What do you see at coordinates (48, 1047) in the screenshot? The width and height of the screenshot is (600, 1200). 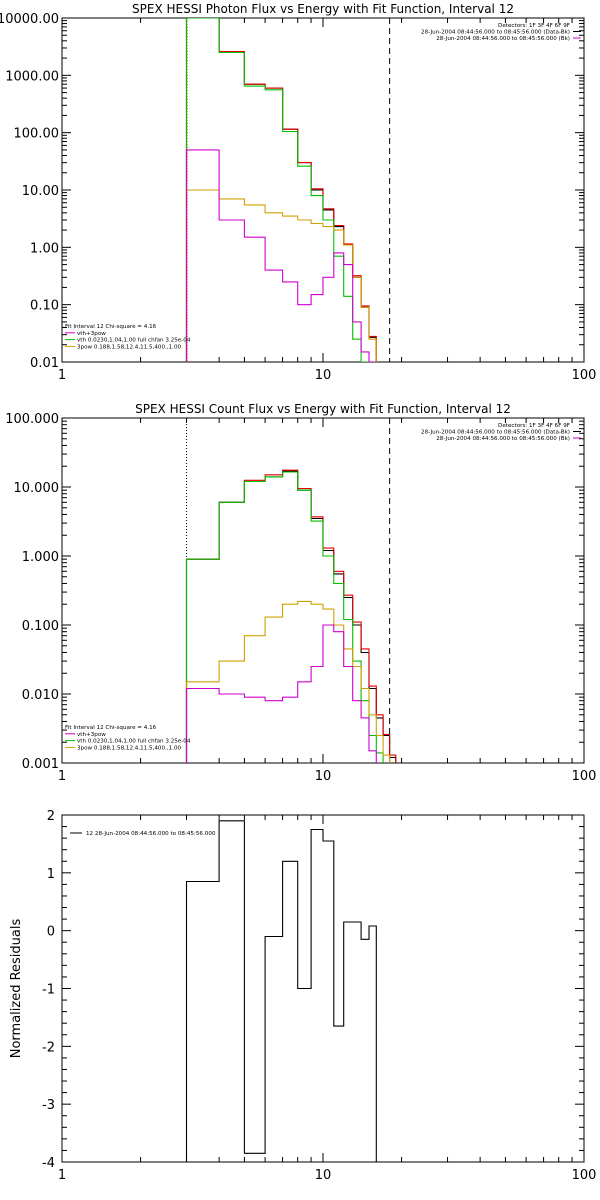 I see `y-tick-label: -2` at bounding box center [48, 1047].